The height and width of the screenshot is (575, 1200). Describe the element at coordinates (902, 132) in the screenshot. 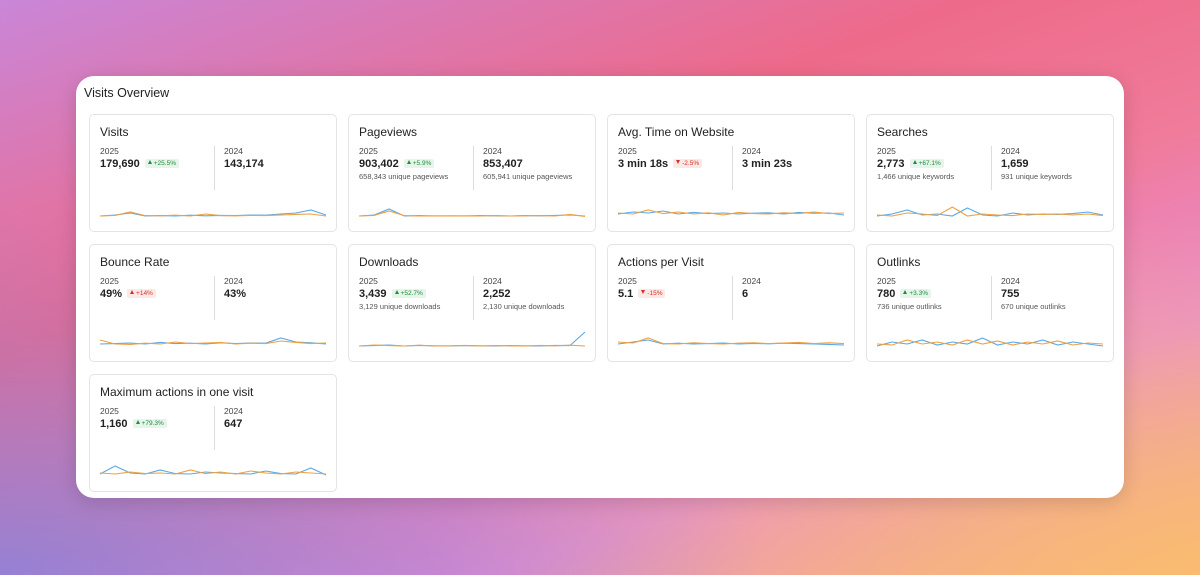

I see `card-title: Searches` at that location.